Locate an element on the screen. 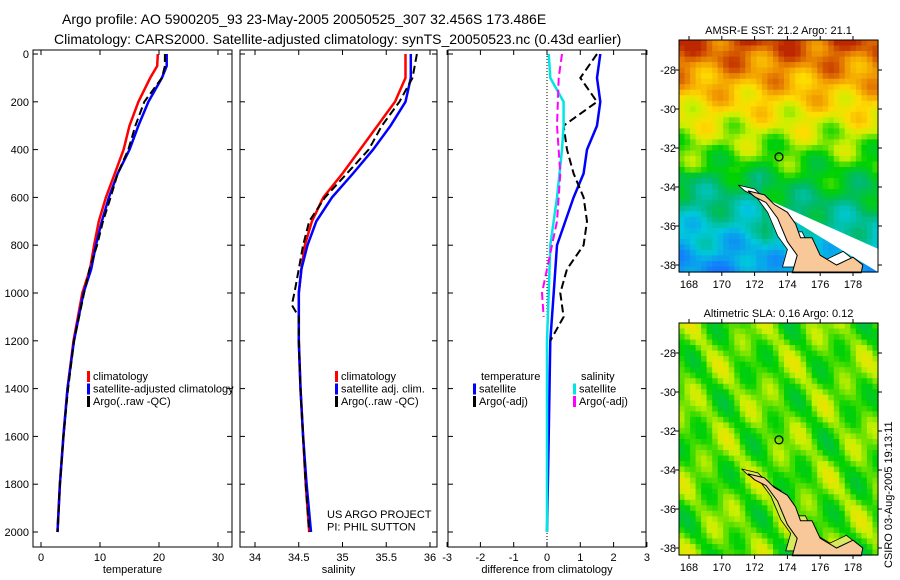 The height and width of the screenshot is (580, 900). map-title: AMSR-E SST: 21.2 Argo: 21.1 is located at coordinates (778, 31).